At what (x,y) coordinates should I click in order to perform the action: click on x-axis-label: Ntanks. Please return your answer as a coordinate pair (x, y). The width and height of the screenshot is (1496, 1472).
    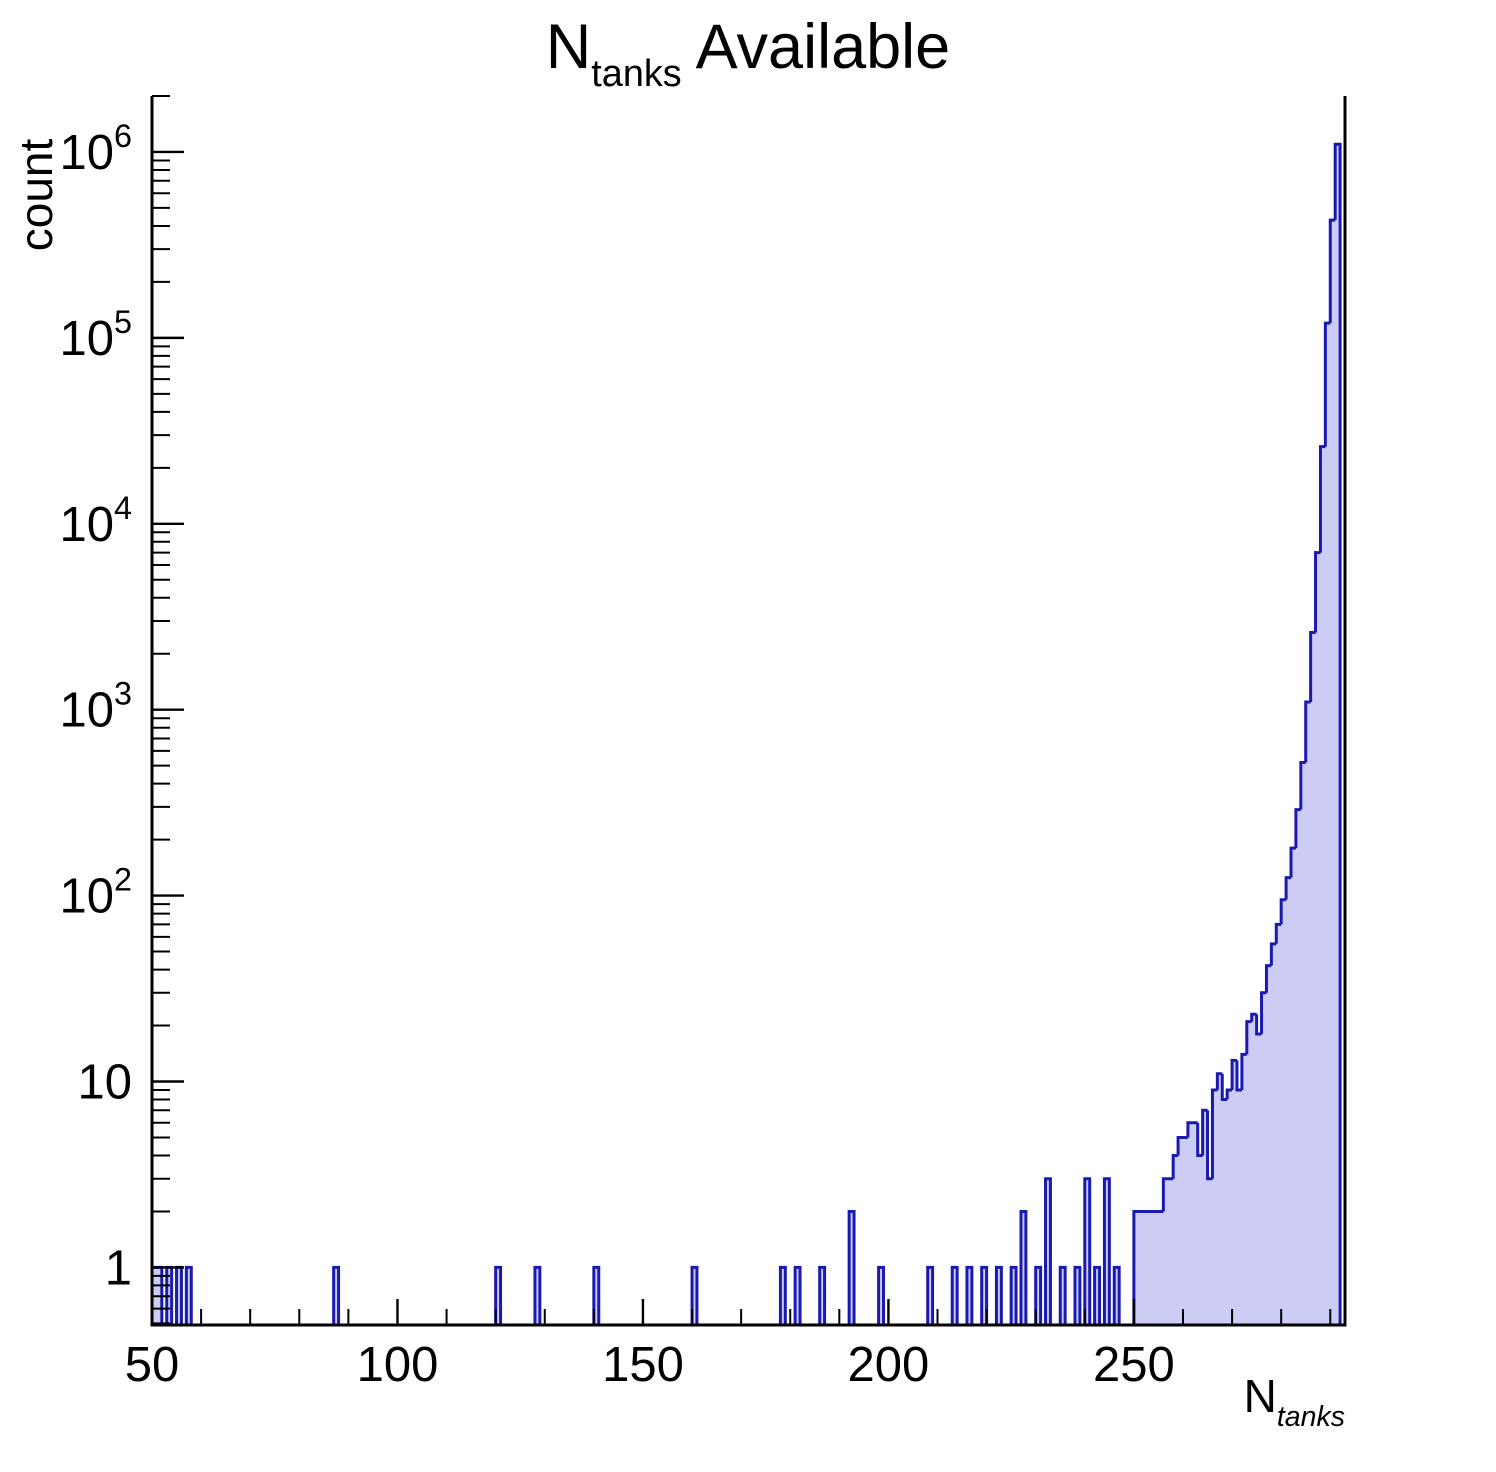
    Looking at the image, I should click on (1294, 1401).